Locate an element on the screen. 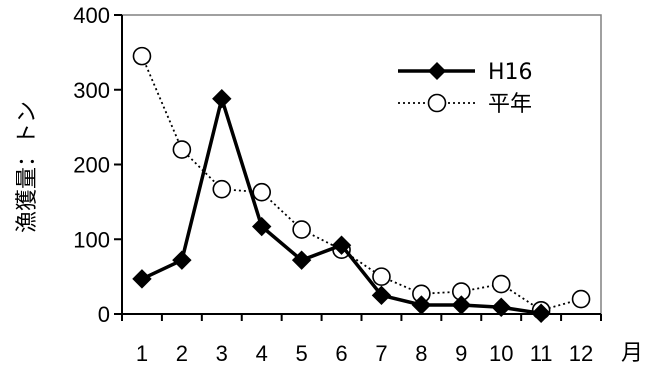 The height and width of the screenshot is (370, 647). legend-h16-marker is located at coordinates (437, 71).